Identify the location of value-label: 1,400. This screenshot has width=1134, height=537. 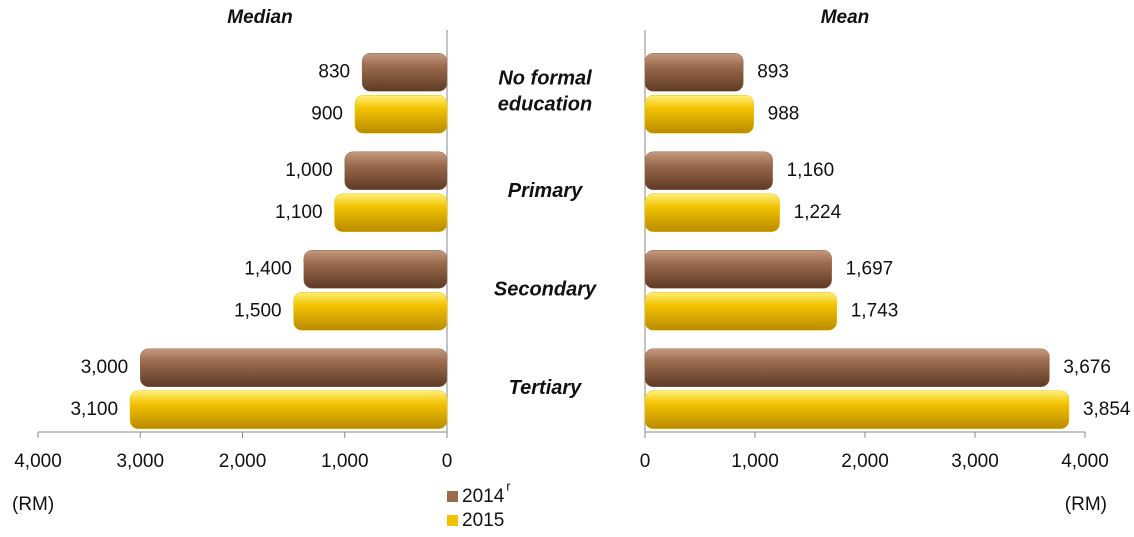
(268, 268).